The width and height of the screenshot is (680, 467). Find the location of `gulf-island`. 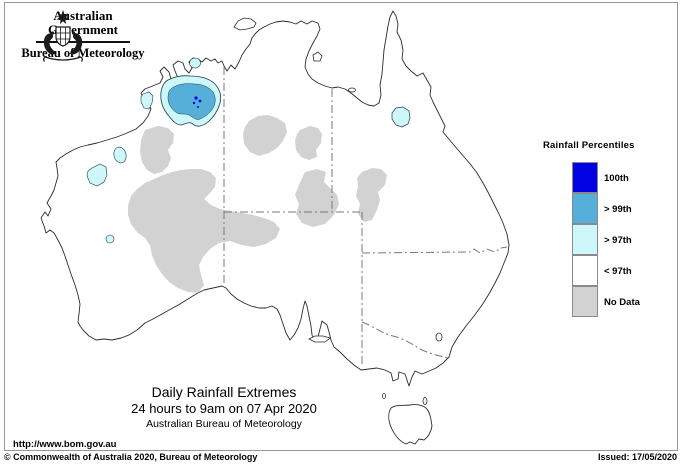

gulf-island is located at coordinates (352, 90).